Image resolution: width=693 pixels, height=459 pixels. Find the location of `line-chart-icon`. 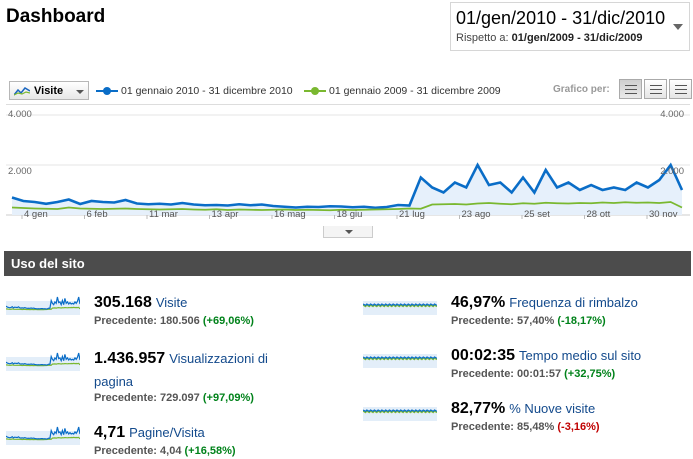

line-chart-icon is located at coordinates (22, 91).